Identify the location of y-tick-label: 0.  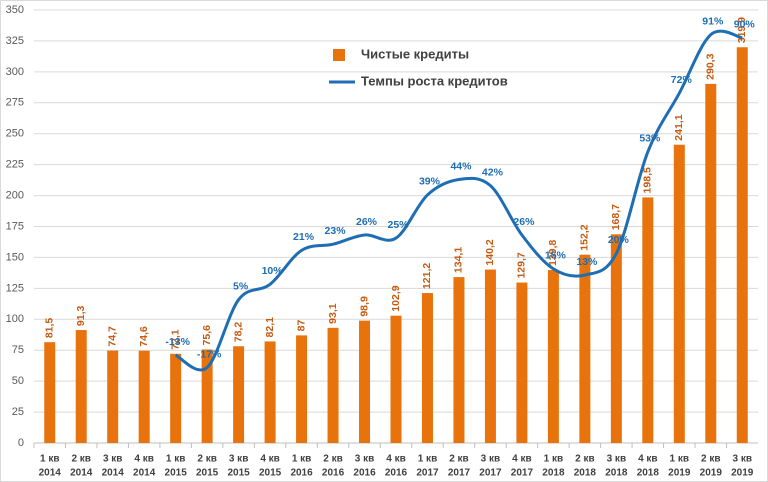
(21, 443).